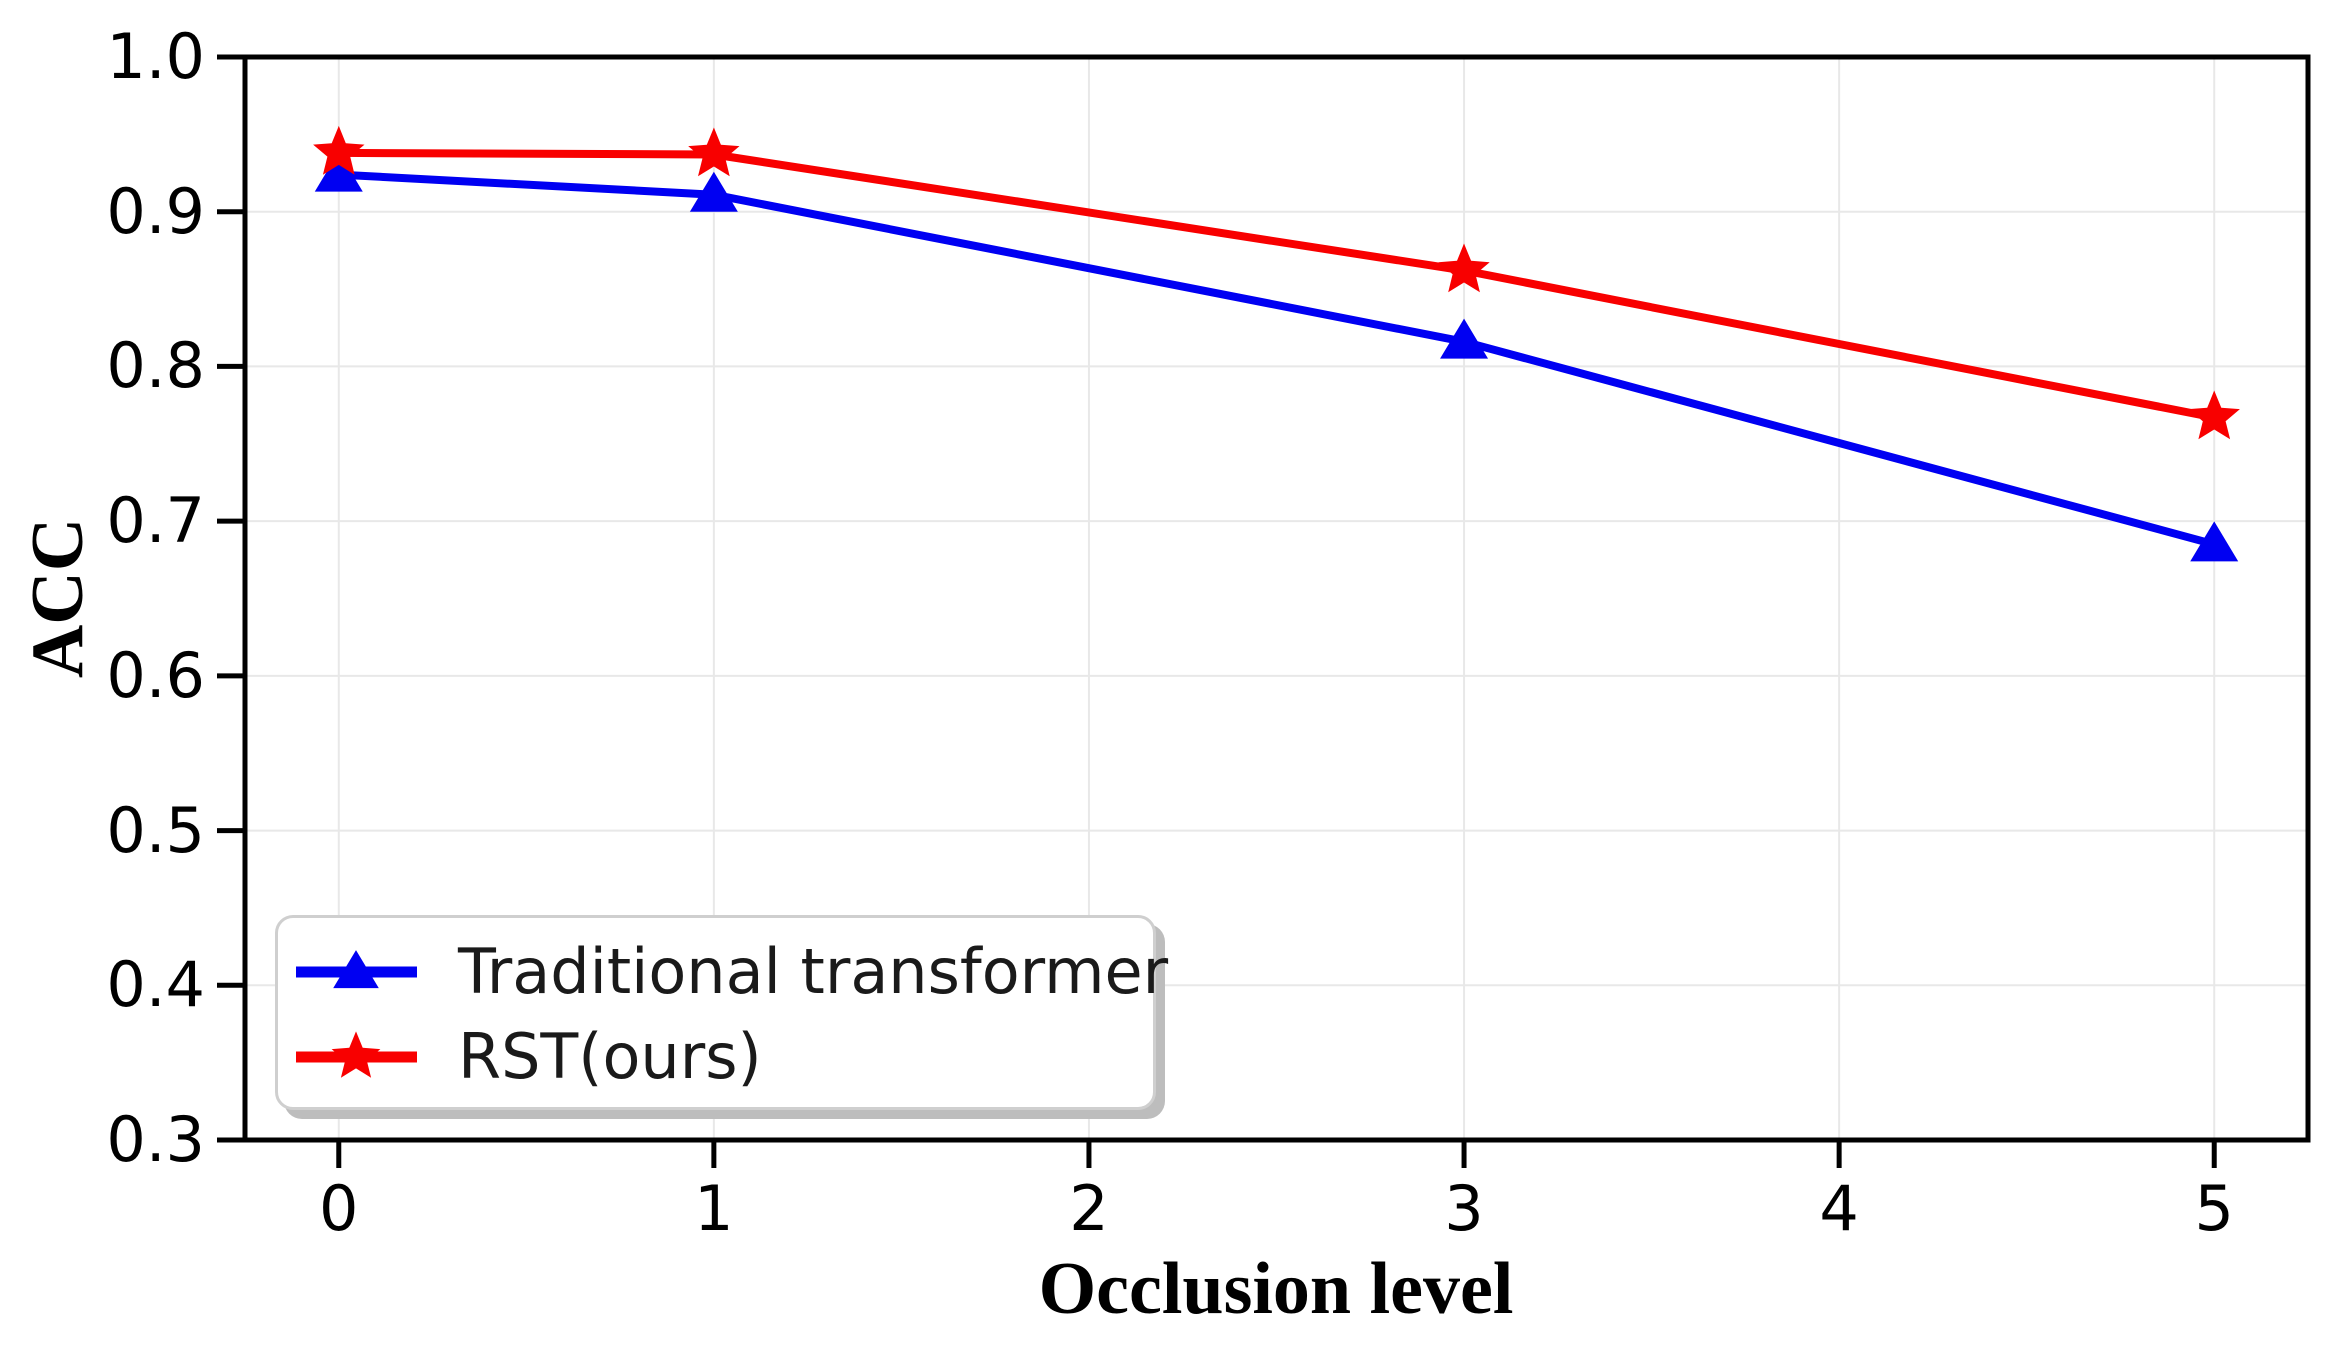  I want to click on x-tick-label: 1, so click(714, 1208).